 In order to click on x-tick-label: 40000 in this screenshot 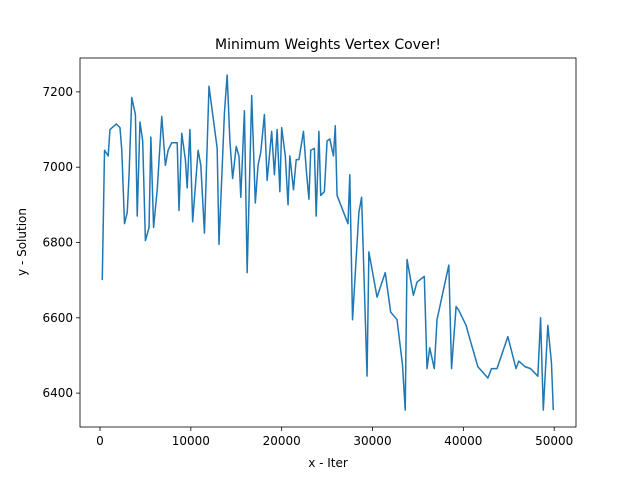, I will do `click(463, 441)`.